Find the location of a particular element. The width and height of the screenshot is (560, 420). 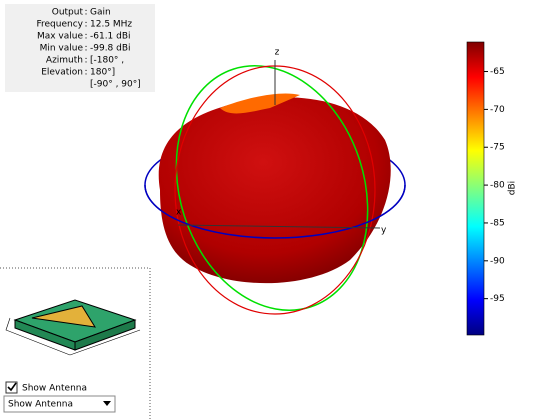

info-panel is located at coordinates (80, 48).